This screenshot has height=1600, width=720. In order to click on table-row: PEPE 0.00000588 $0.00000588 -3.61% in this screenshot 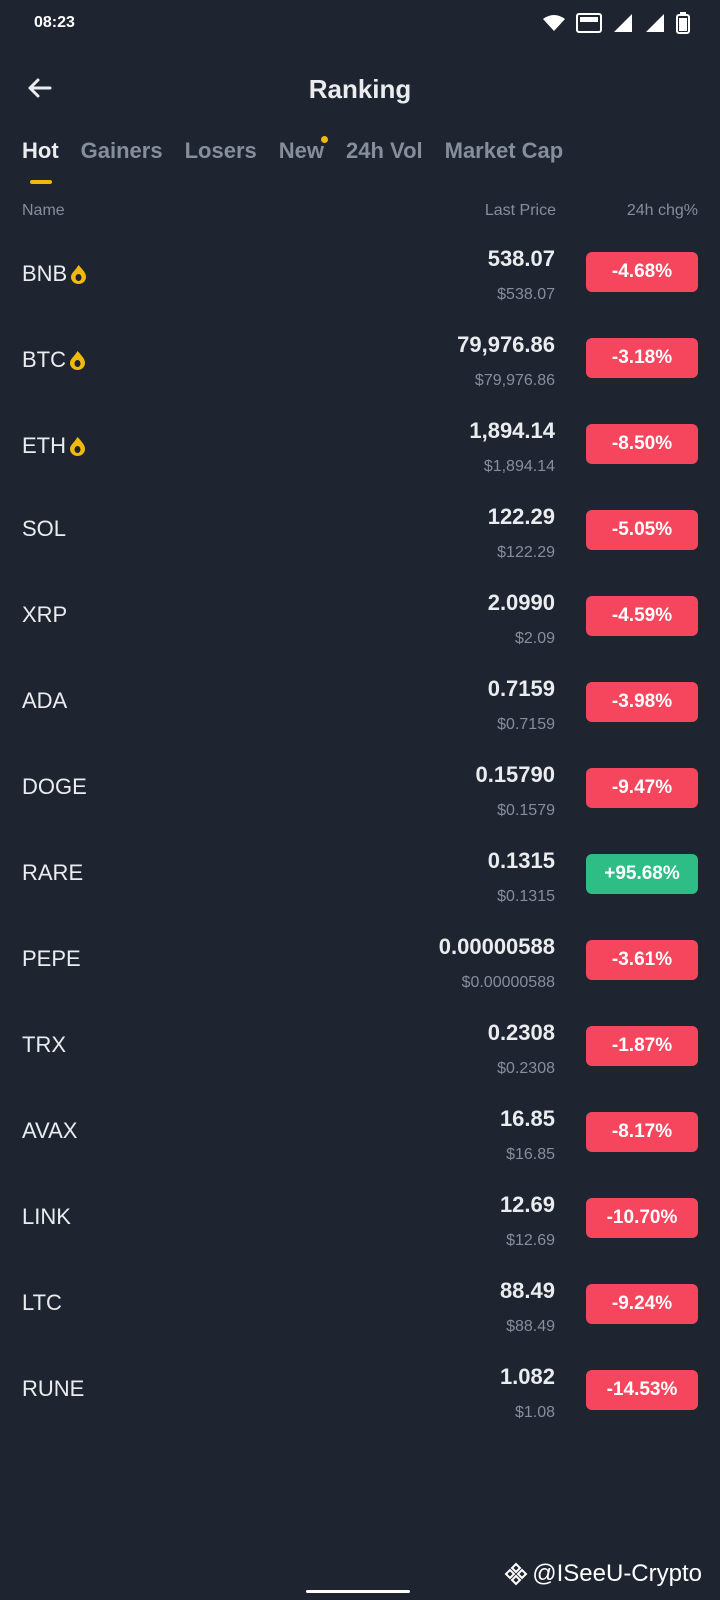, I will do `click(360, 971)`.